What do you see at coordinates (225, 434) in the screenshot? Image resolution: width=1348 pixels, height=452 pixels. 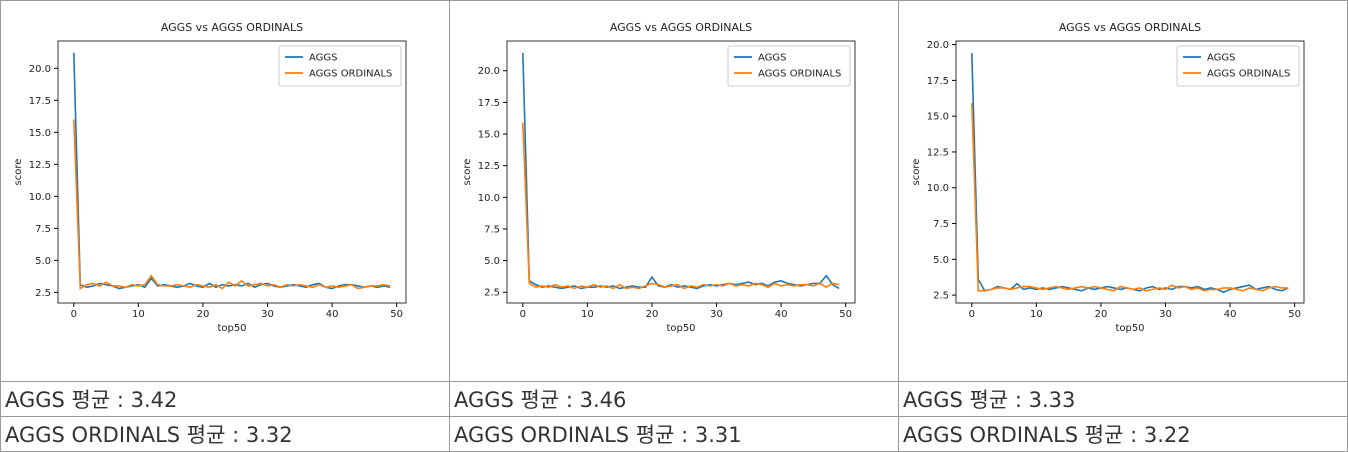 I see `caption: AGGS ORDINALS 평균 : 3.32` at bounding box center [225, 434].